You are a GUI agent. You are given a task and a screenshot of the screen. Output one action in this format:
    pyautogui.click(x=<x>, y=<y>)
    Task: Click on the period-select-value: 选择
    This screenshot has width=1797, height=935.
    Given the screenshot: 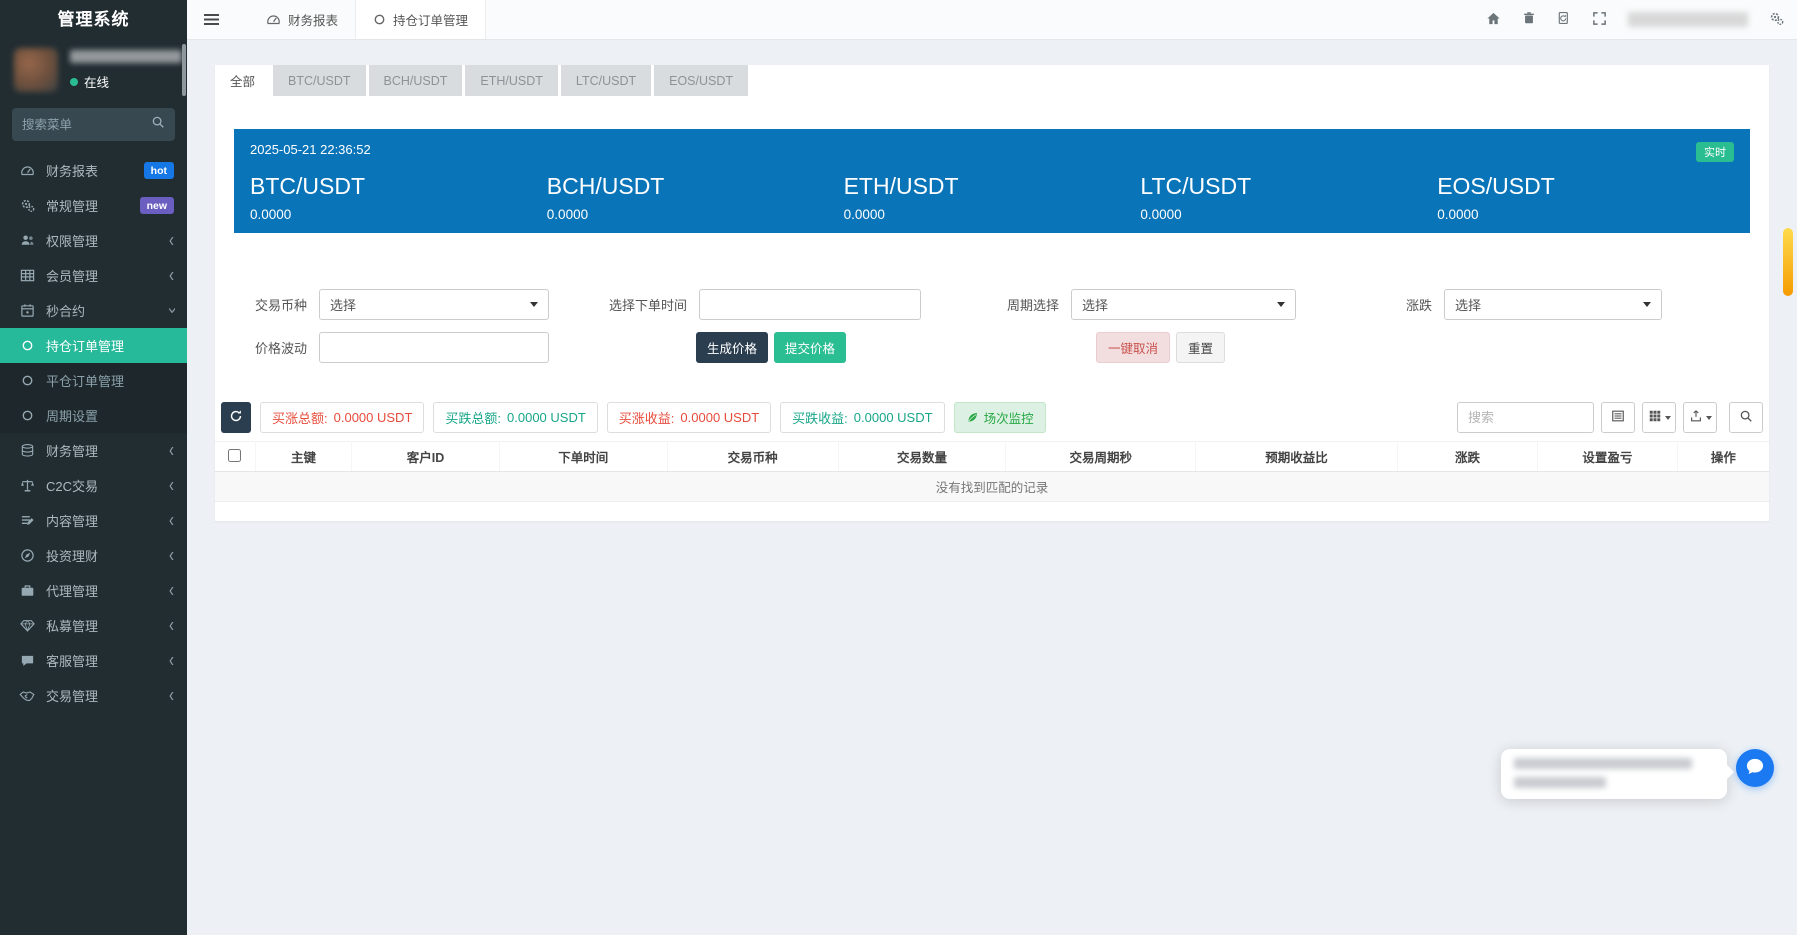 What is the action you would take?
    pyautogui.click(x=1095, y=305)
    